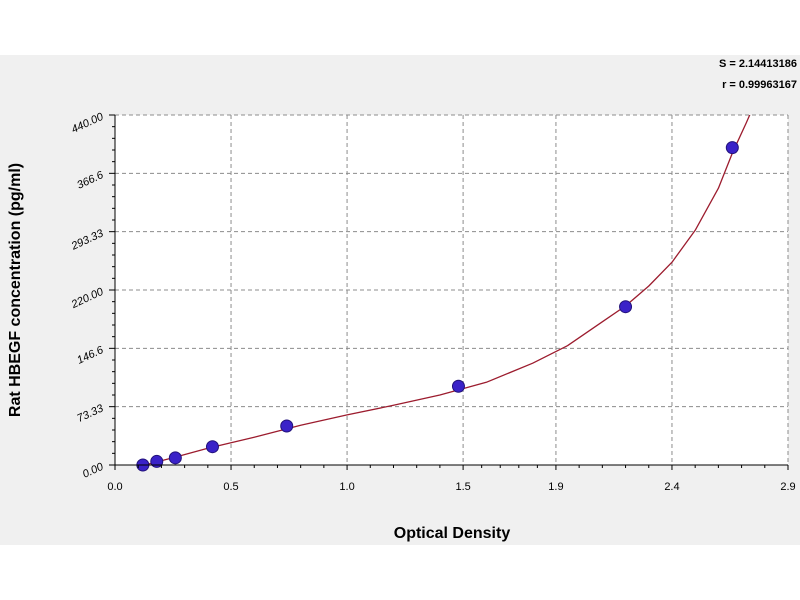  I want to click on y-tick-label: 0.00, so click(93, 470).